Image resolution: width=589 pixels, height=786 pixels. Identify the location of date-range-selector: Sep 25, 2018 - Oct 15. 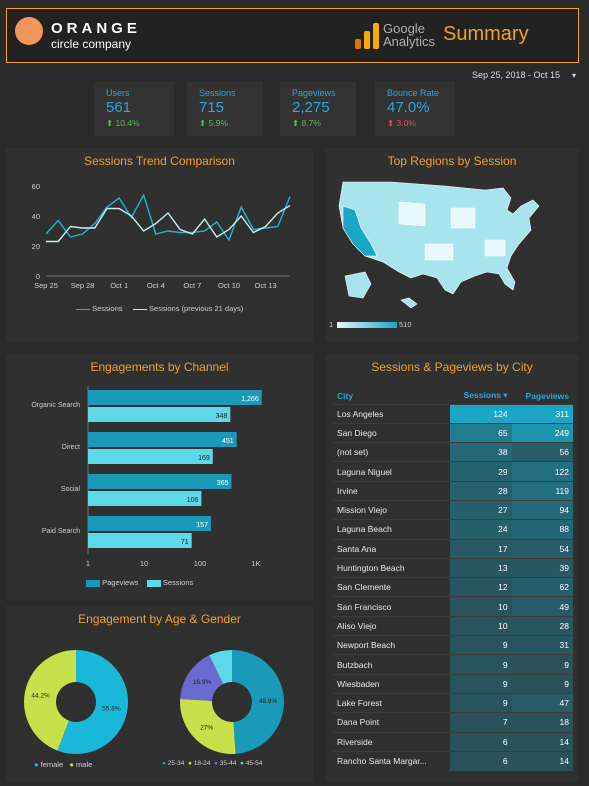
(516, 75).